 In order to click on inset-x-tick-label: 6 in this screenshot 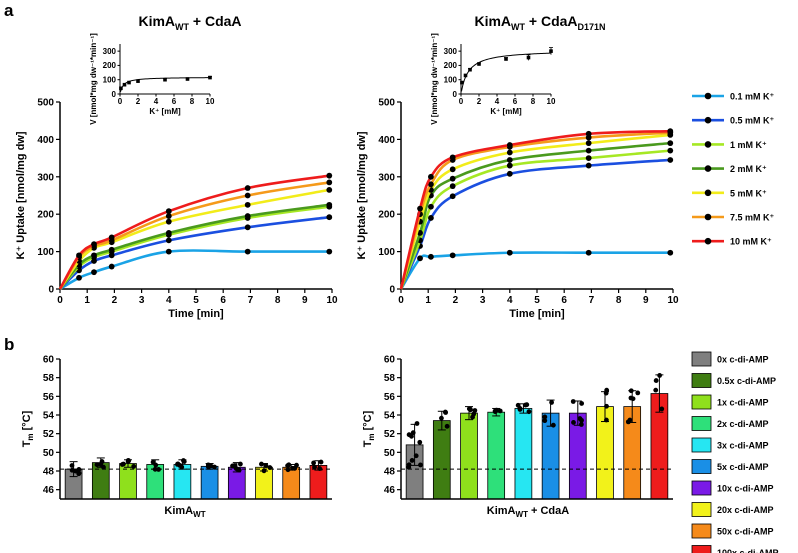, I will do `click(515, 101)`.